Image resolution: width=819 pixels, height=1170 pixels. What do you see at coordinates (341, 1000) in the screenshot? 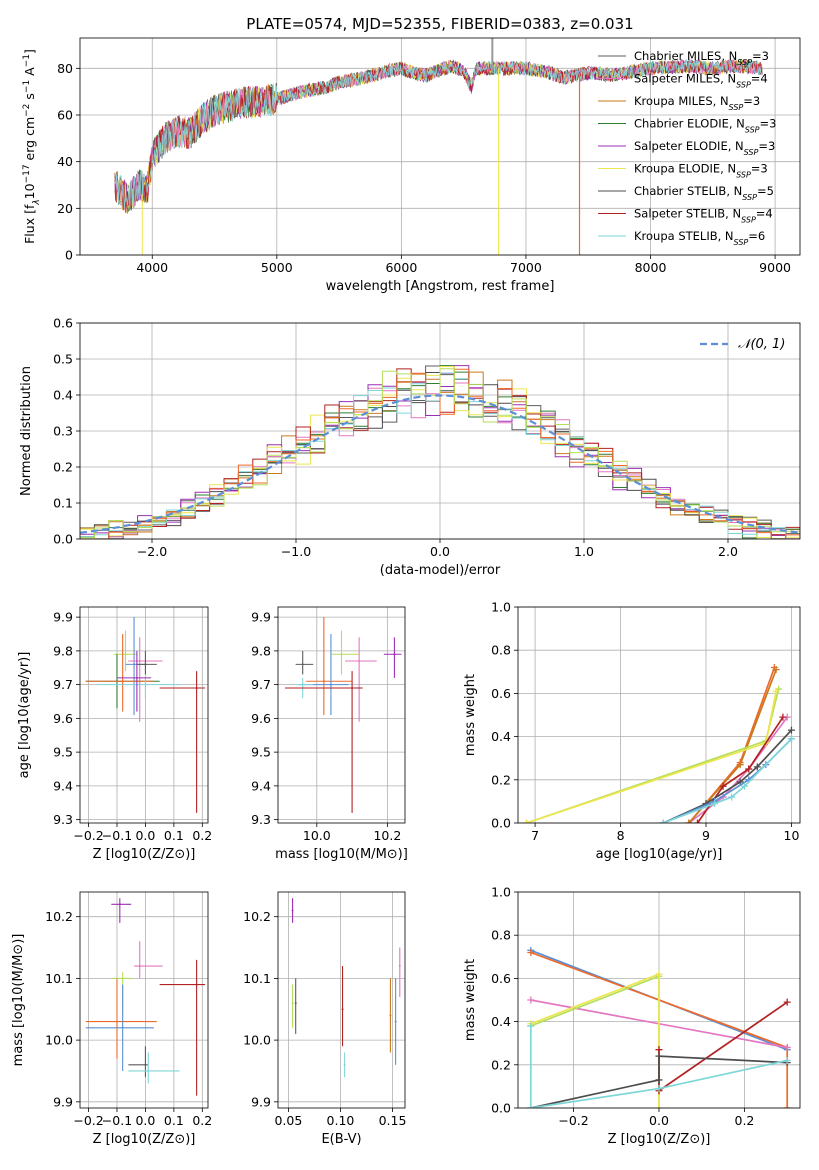
I see `ebv_mass-frame` at bounding box center [341, 1000].